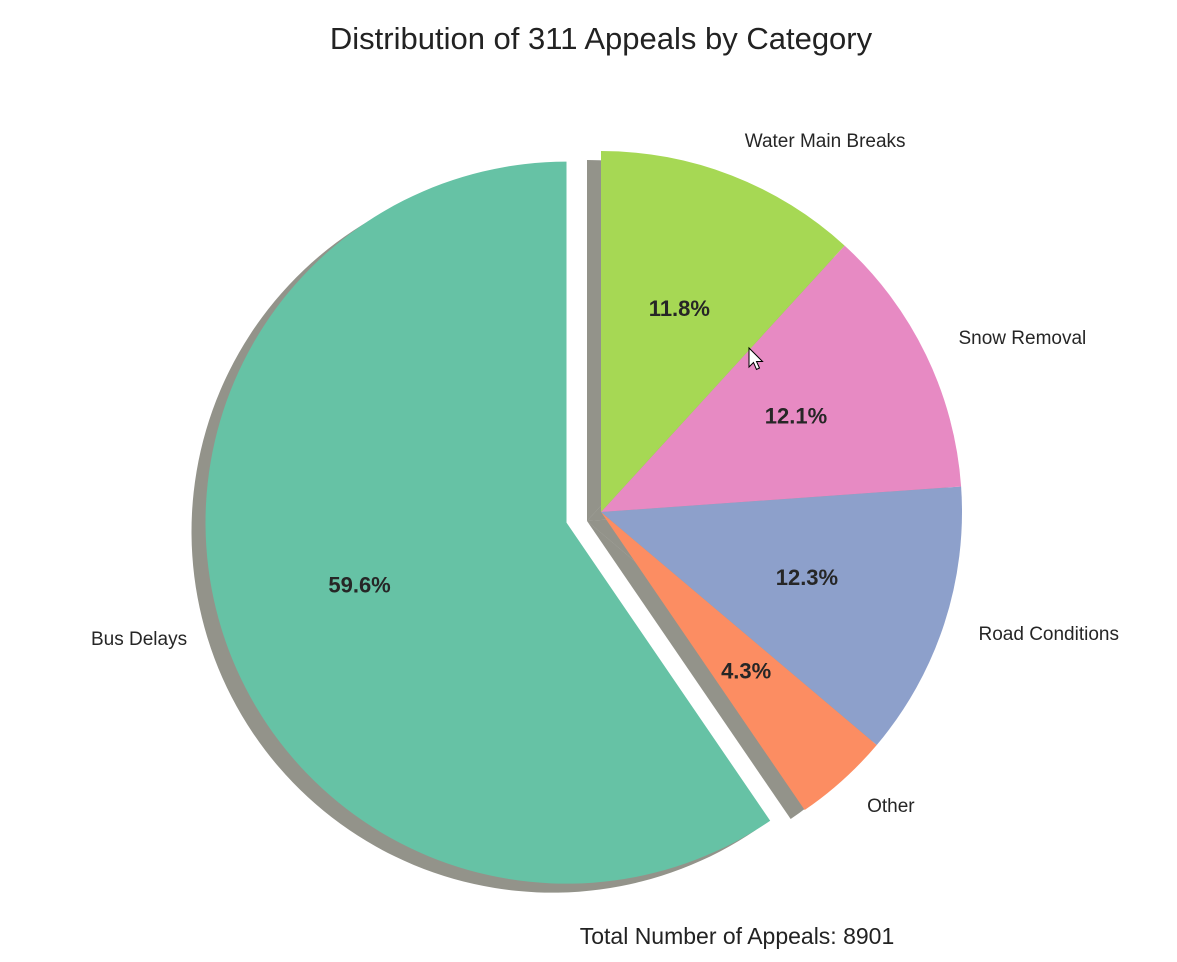  I want to click on percentage-label-snow-removal: 12.1%, so click(796, 416).